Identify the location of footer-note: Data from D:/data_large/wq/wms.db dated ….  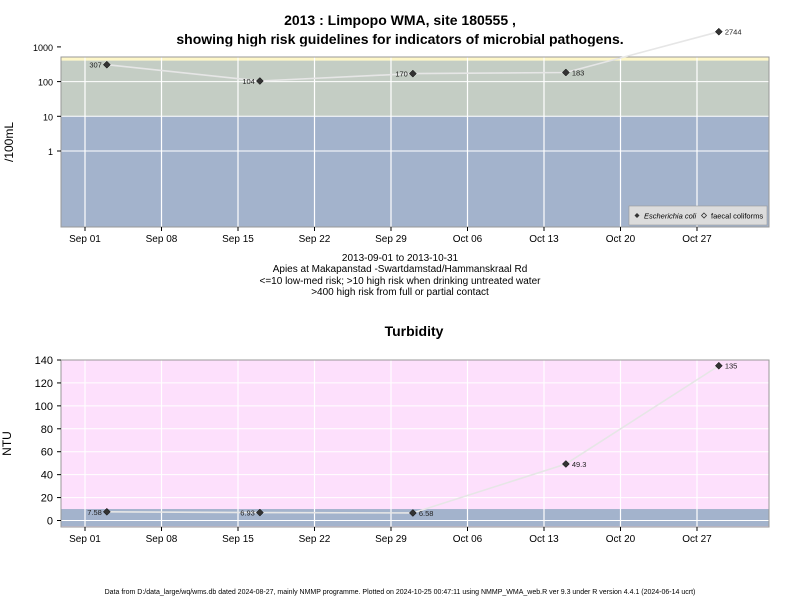
(400, 592).